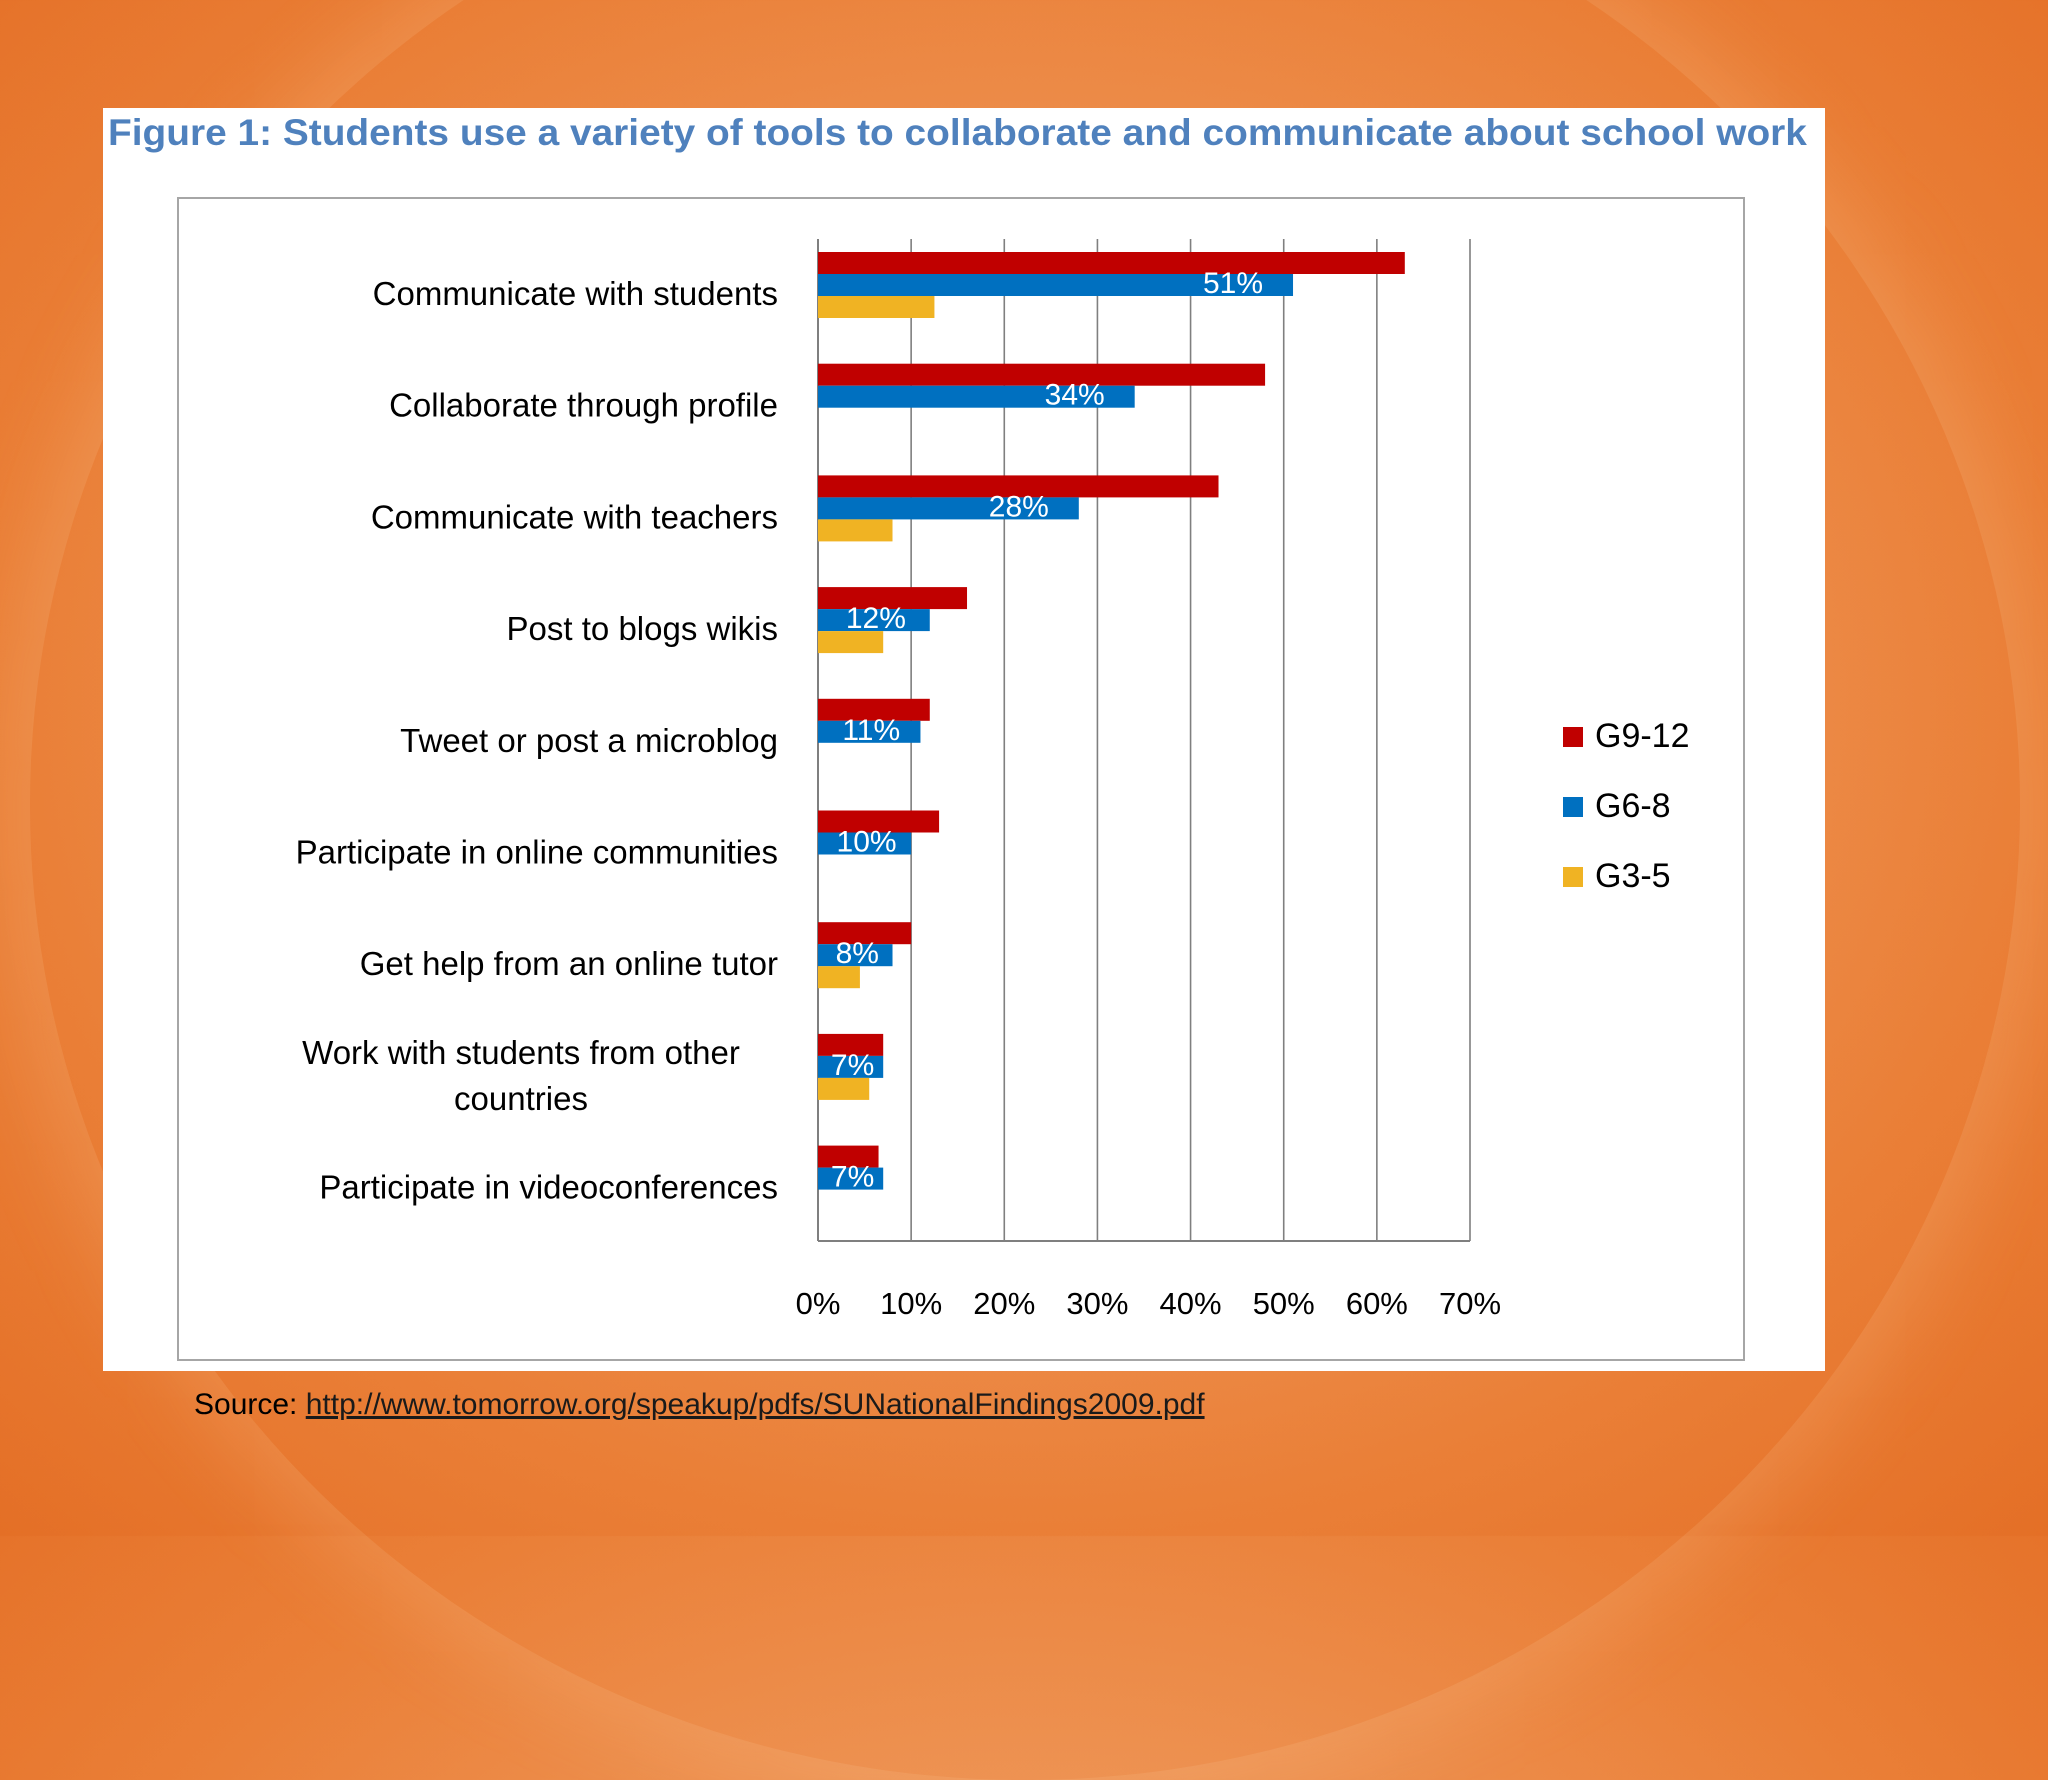  I want to click on source-label: Source:, so click(246, 1404).